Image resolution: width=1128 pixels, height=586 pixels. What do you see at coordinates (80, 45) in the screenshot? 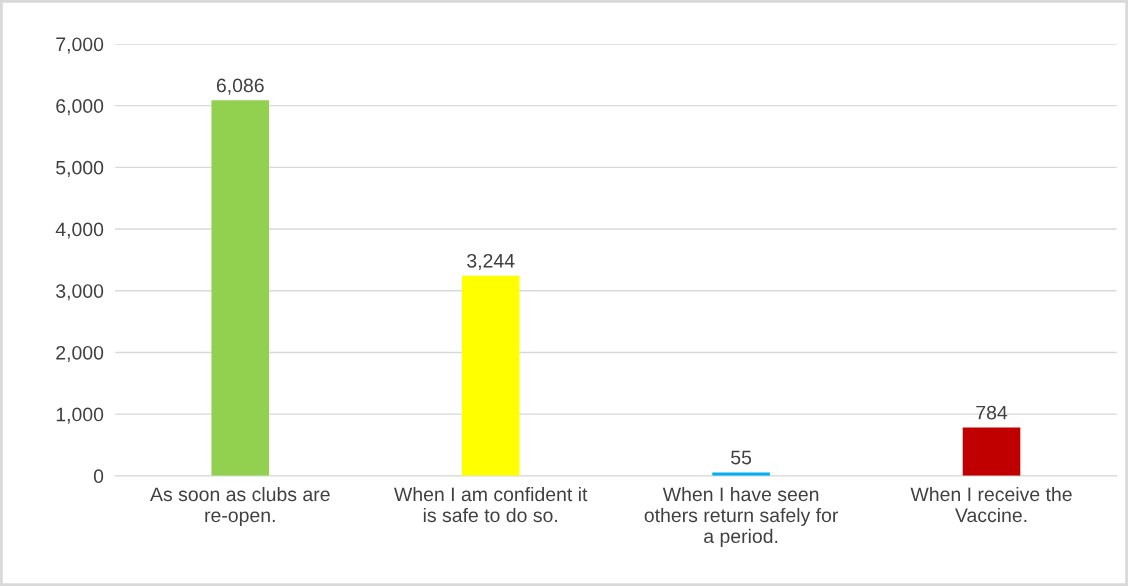
I see `y-tick-label: 7,000` at bounding box center [80, 45].